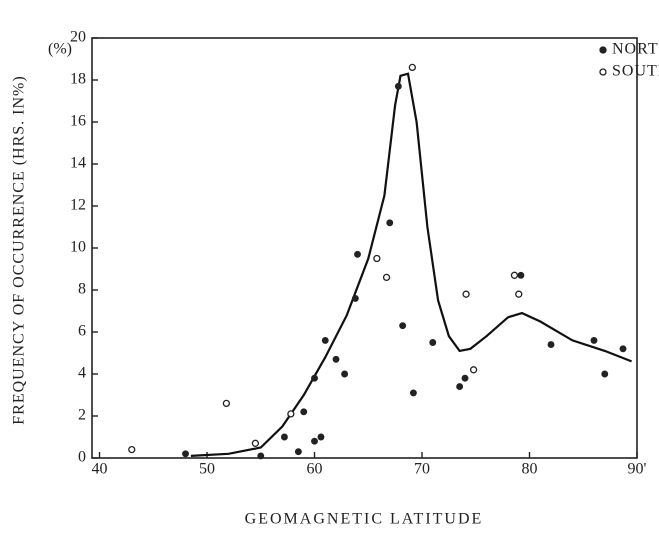 This screenshot has height=542, width=659. Describe the element at coordinates (635, 49) in the screenshot. I see `legend-label: NORTH` at that location.